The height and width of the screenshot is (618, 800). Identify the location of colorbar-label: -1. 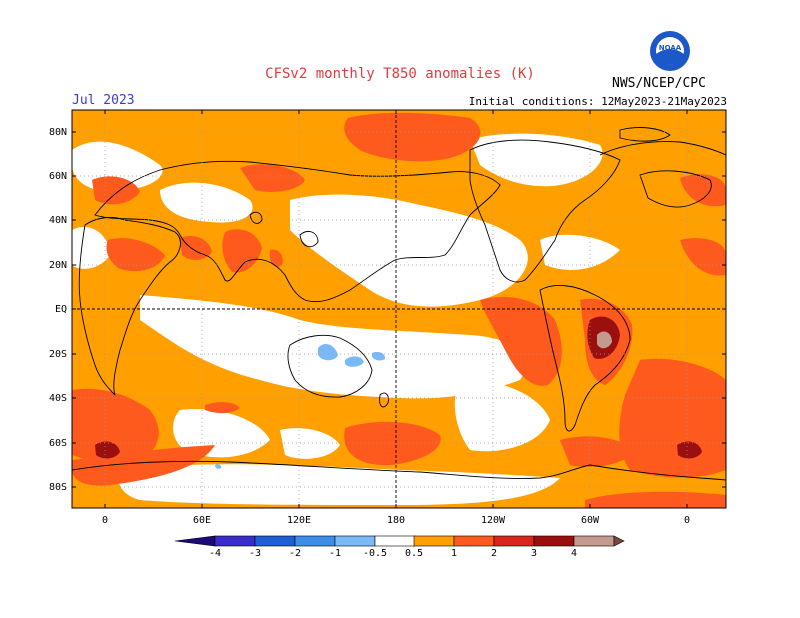
(335, 553).